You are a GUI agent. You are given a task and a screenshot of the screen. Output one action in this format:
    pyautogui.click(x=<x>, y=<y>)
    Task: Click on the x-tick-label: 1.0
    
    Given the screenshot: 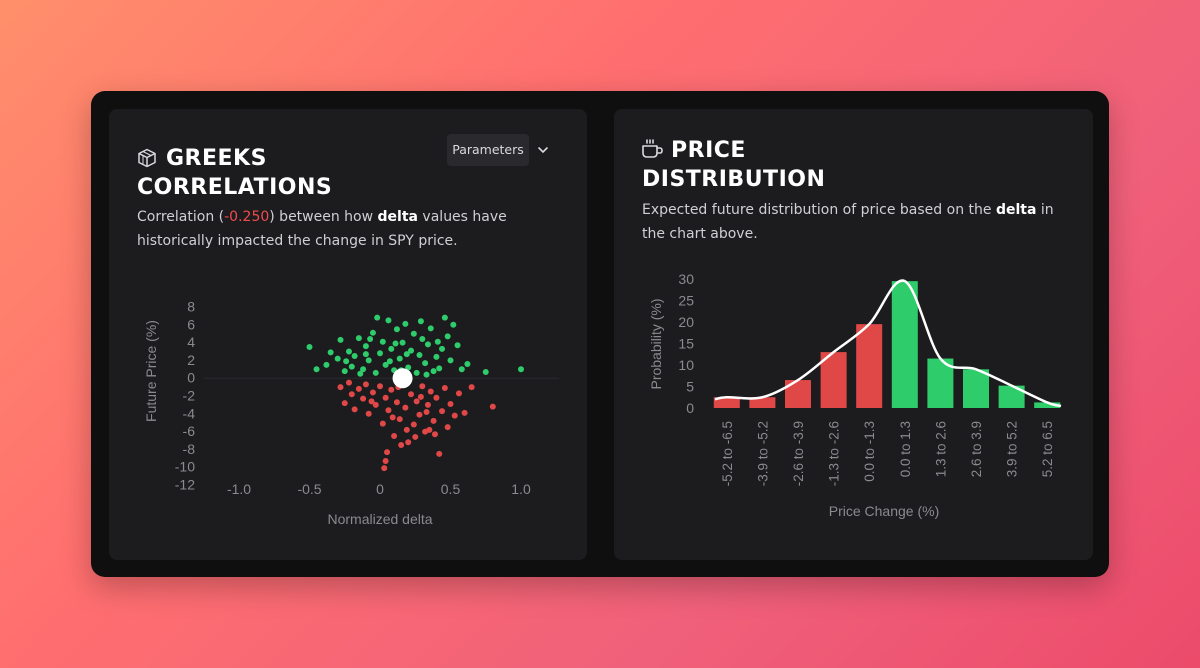 What is the action you would take?
    pyautogui.click(x=521, y=489)
    